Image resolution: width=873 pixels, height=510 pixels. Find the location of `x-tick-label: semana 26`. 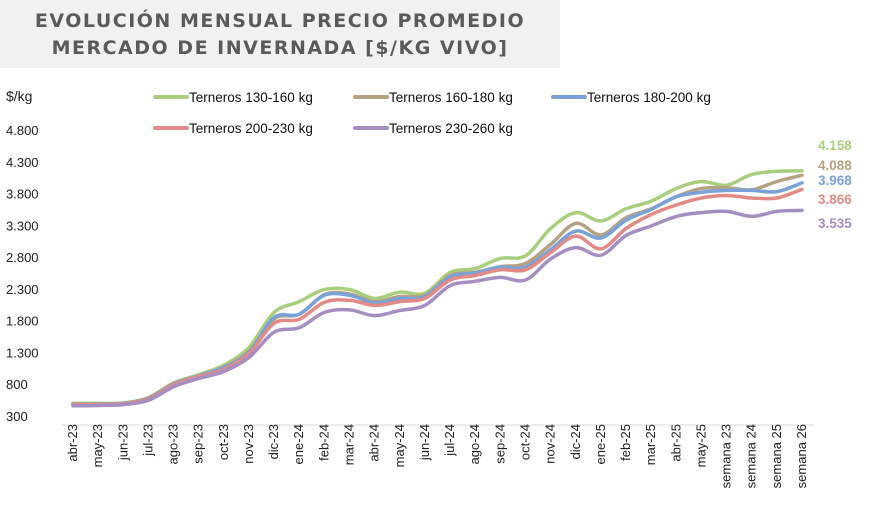

x-tick-label: semana 26 is located at coordinates (801, 456).